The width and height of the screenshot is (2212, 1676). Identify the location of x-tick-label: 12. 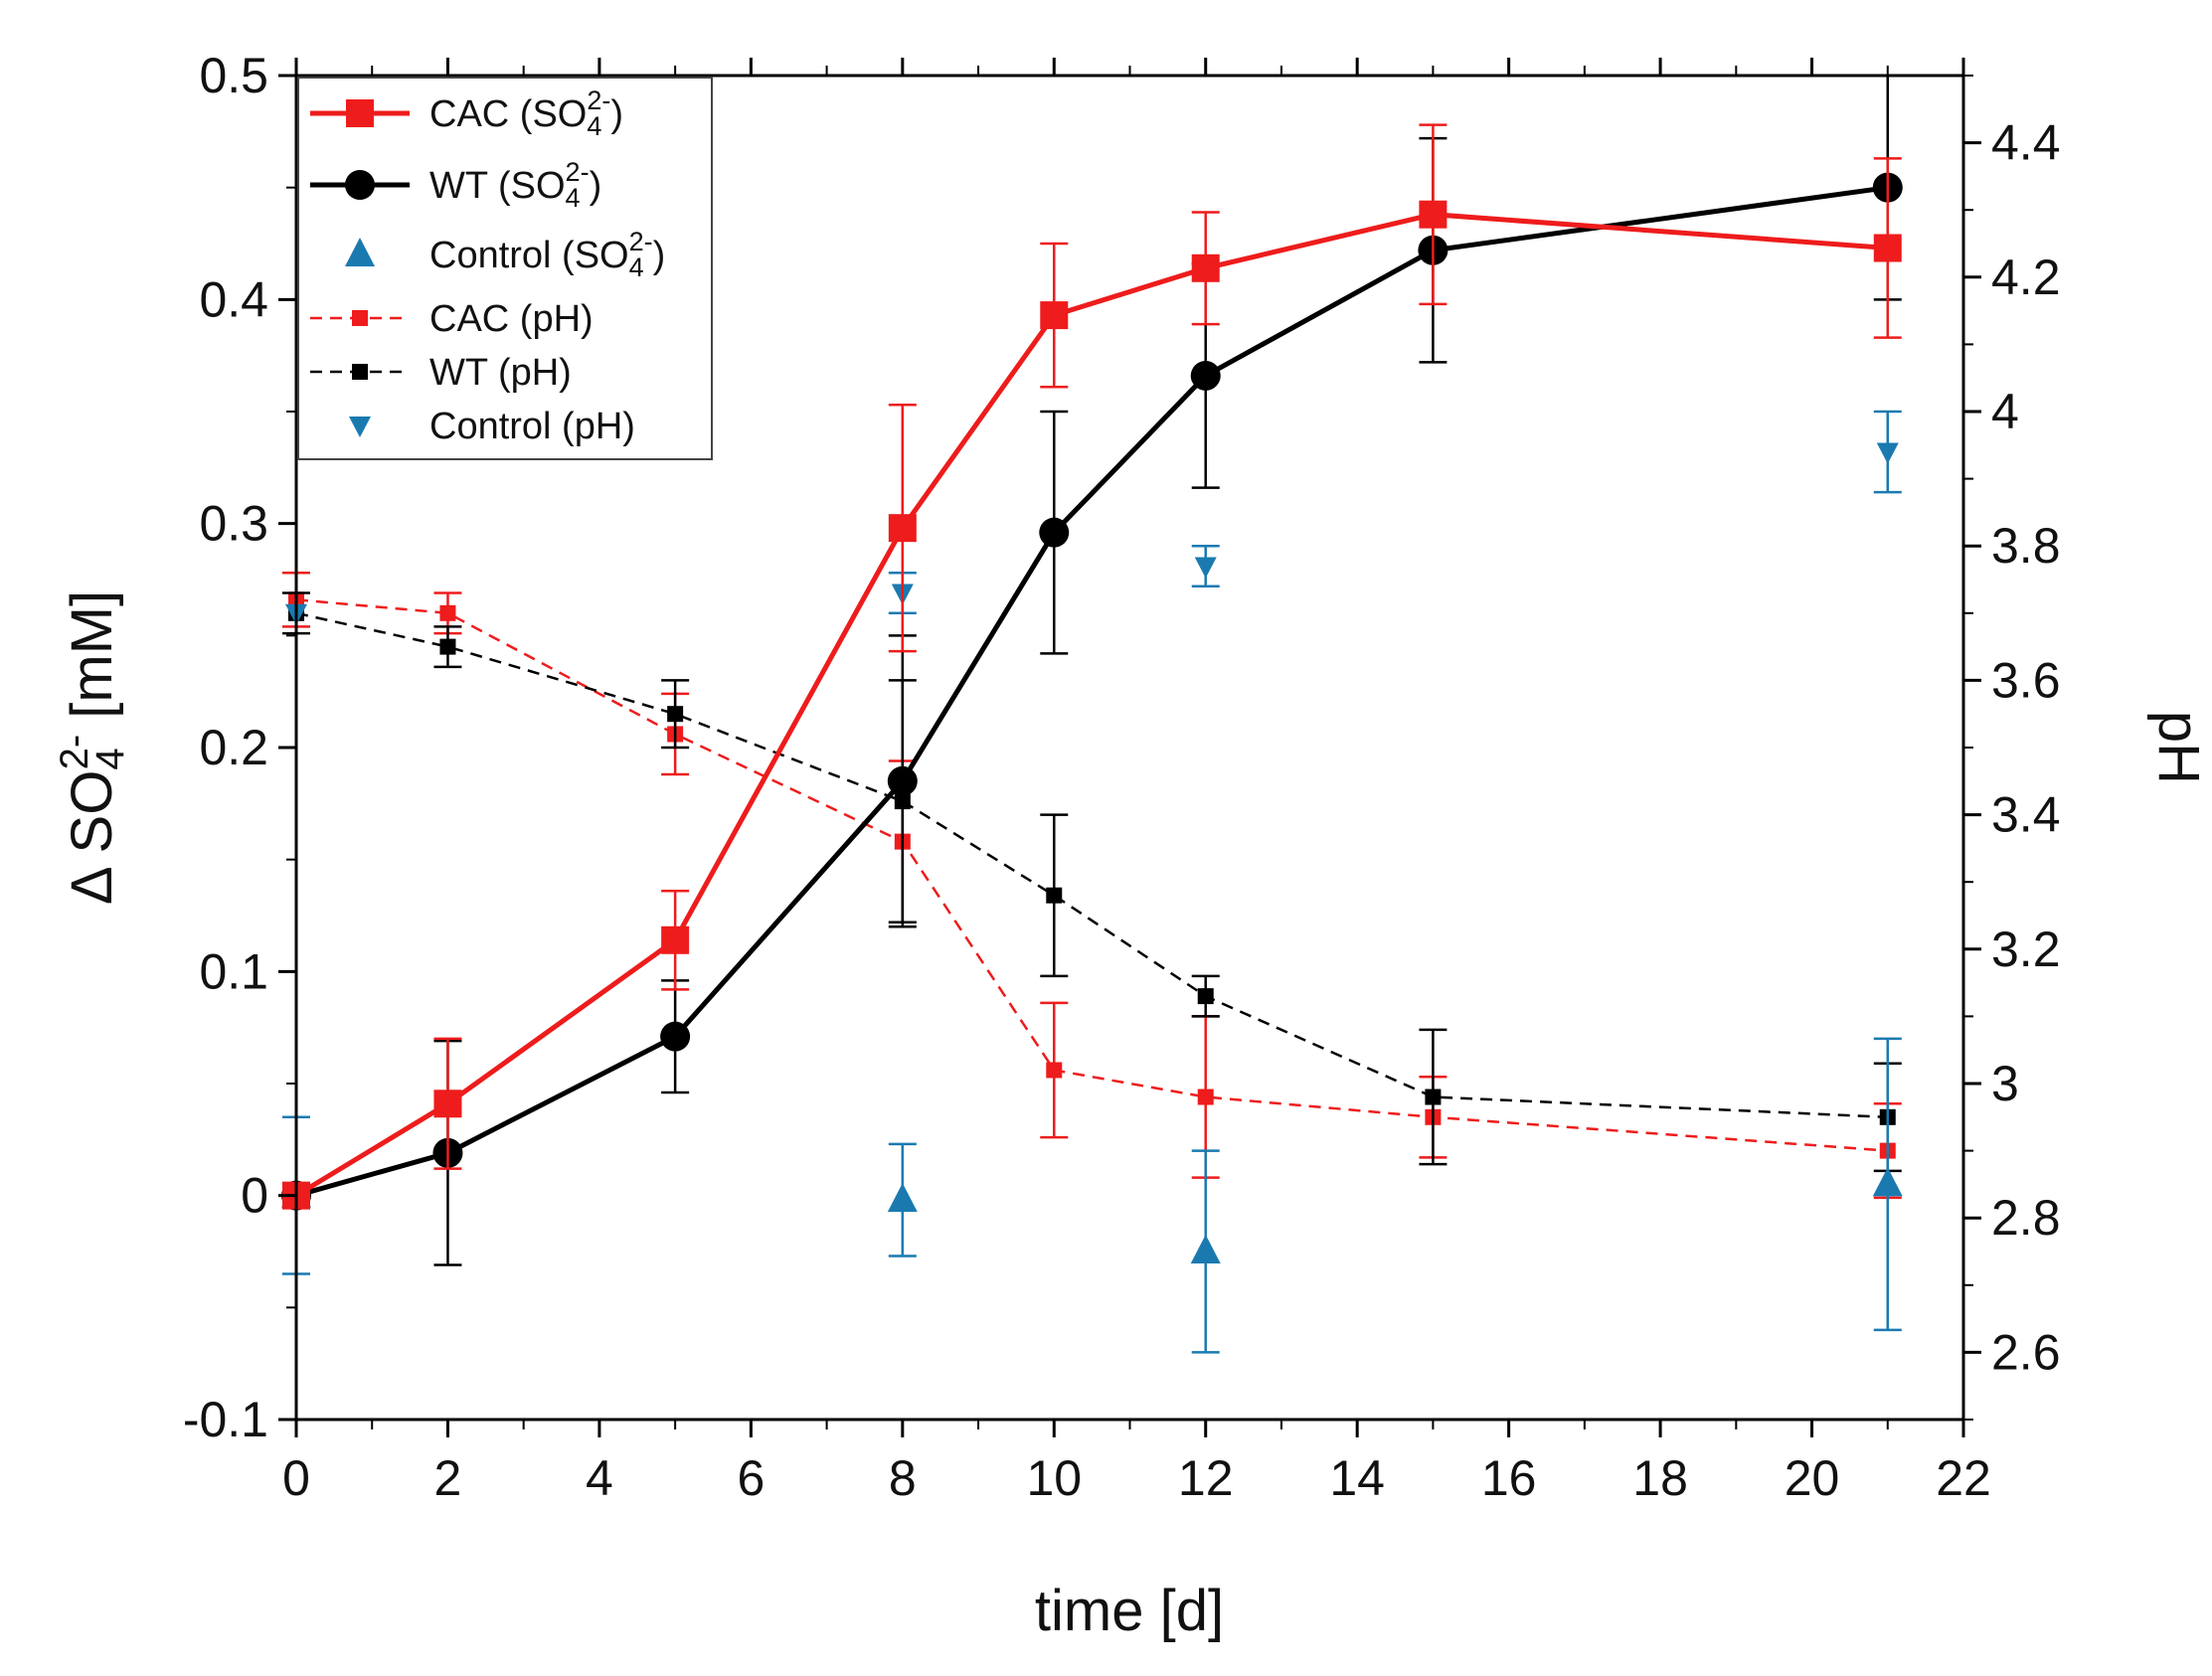
(1206, 1478).